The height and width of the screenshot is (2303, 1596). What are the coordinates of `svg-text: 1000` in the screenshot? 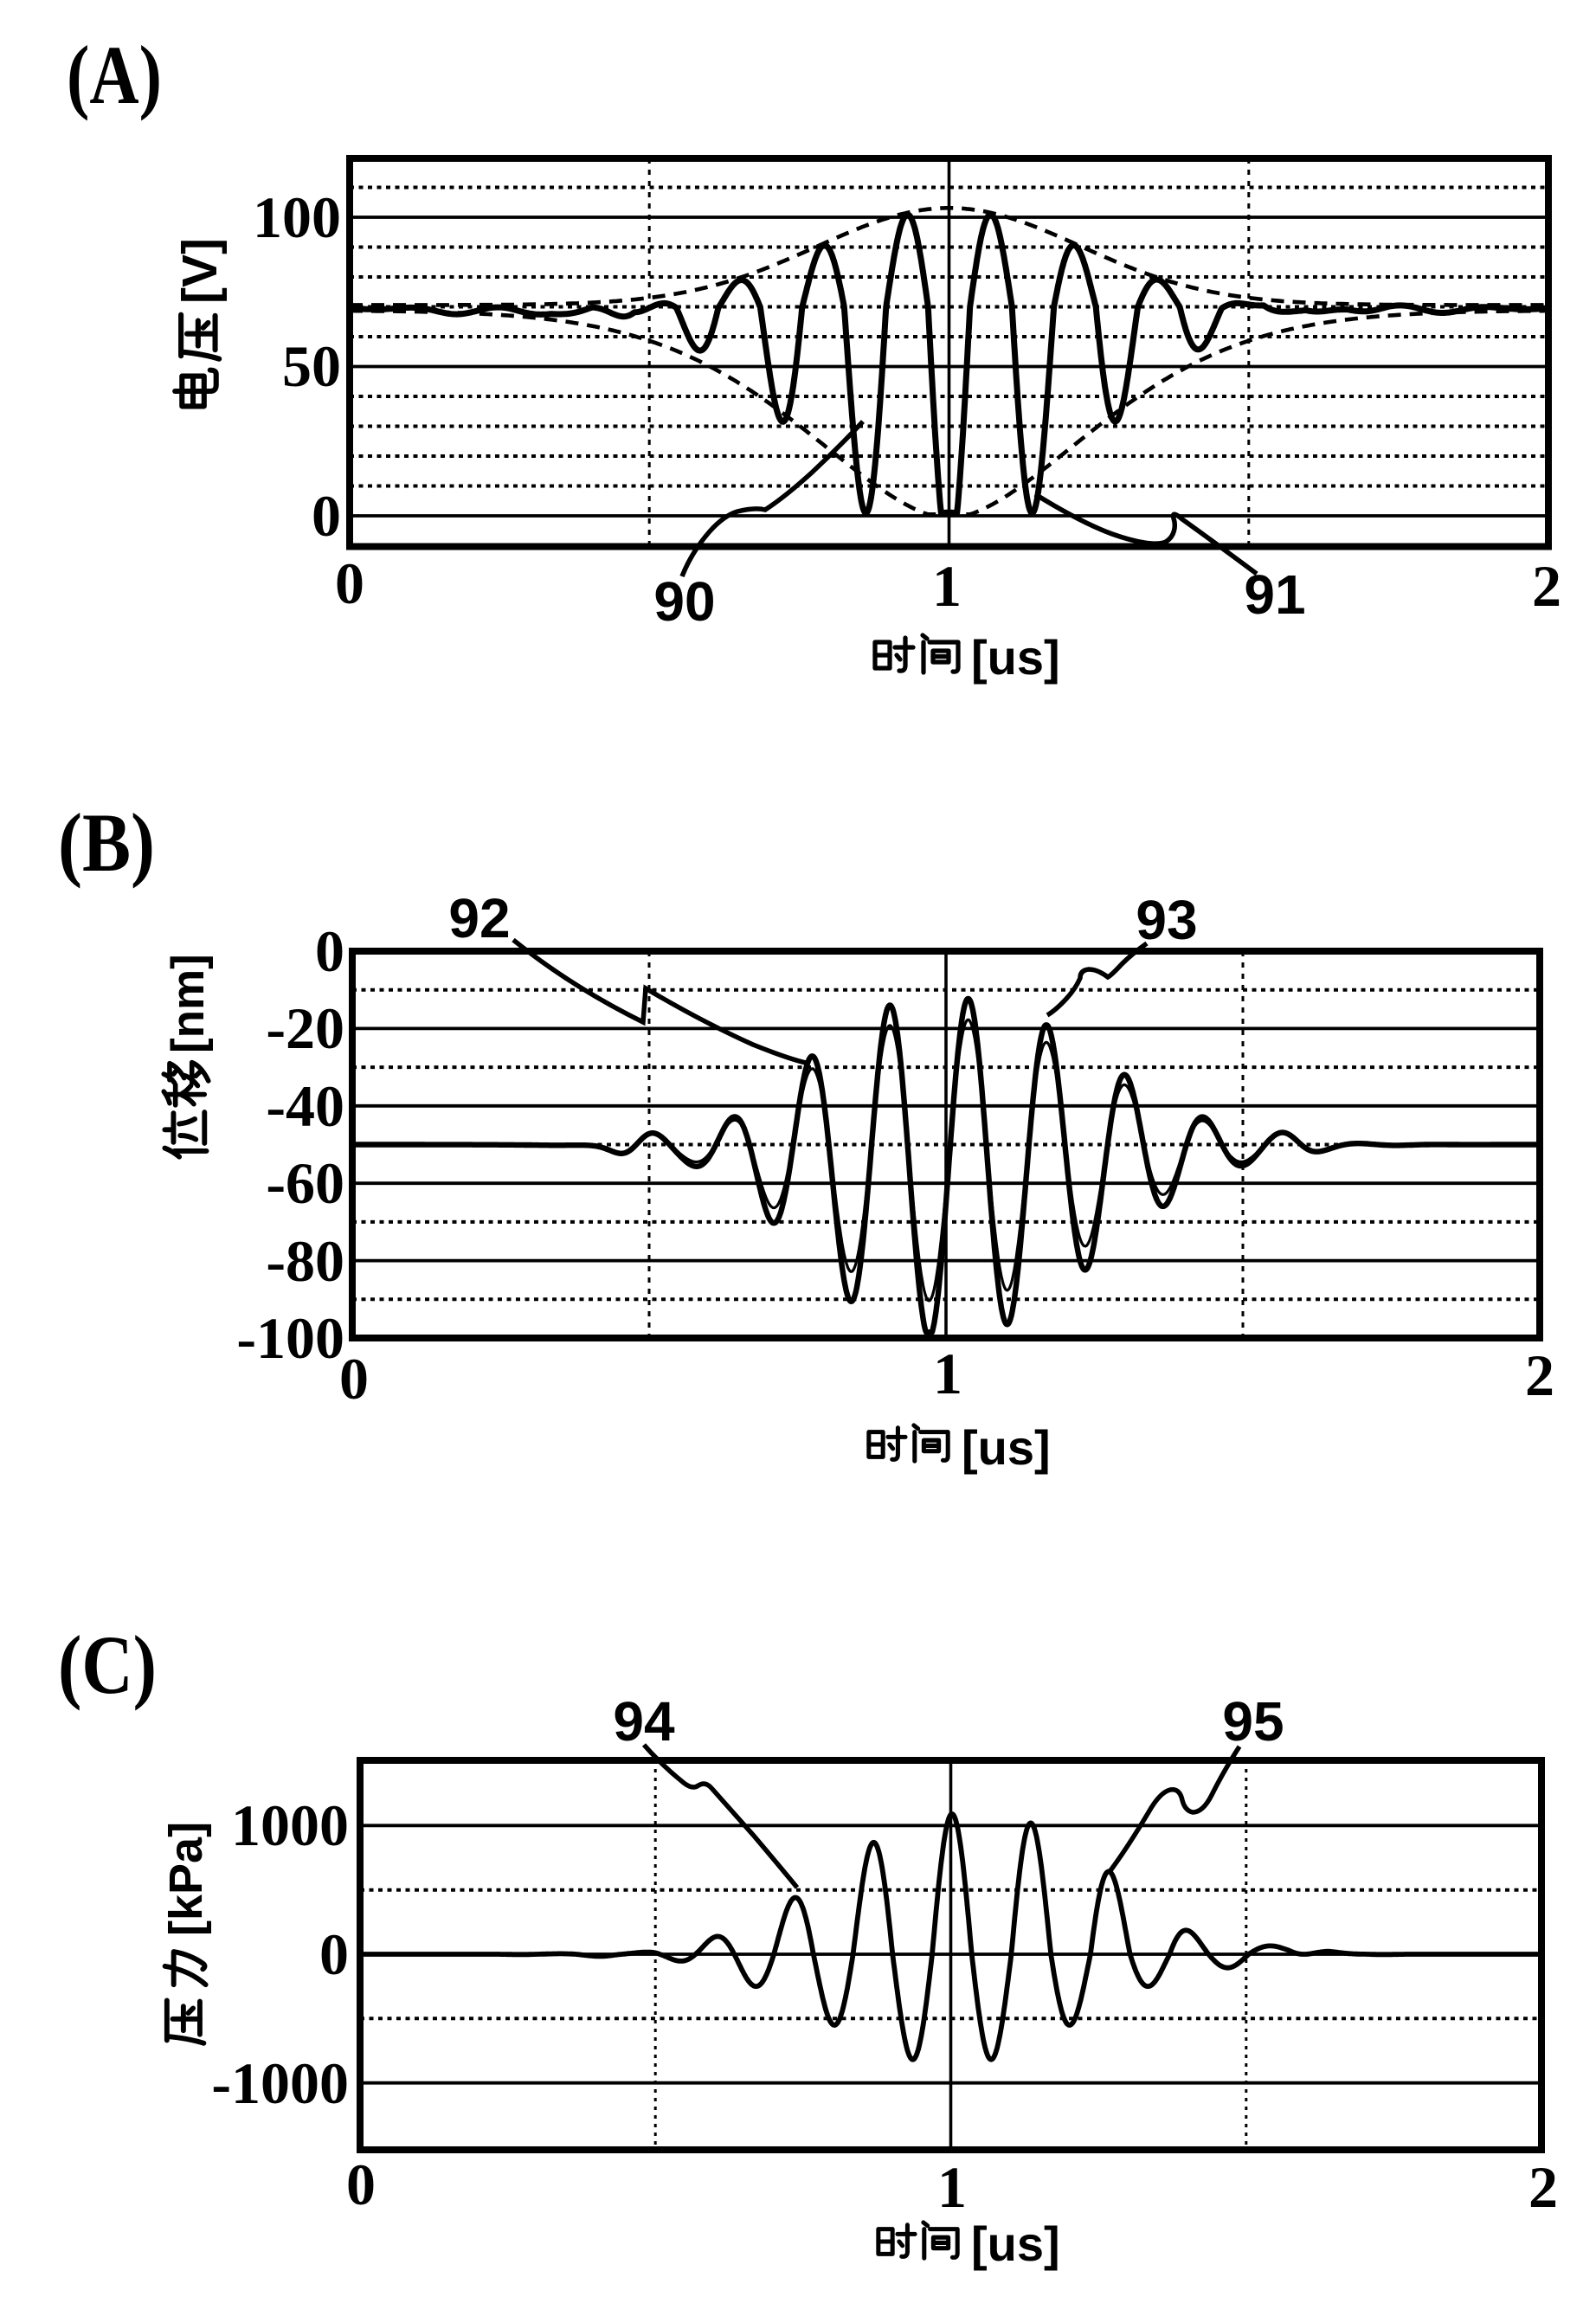 It's located at (290, 1825).